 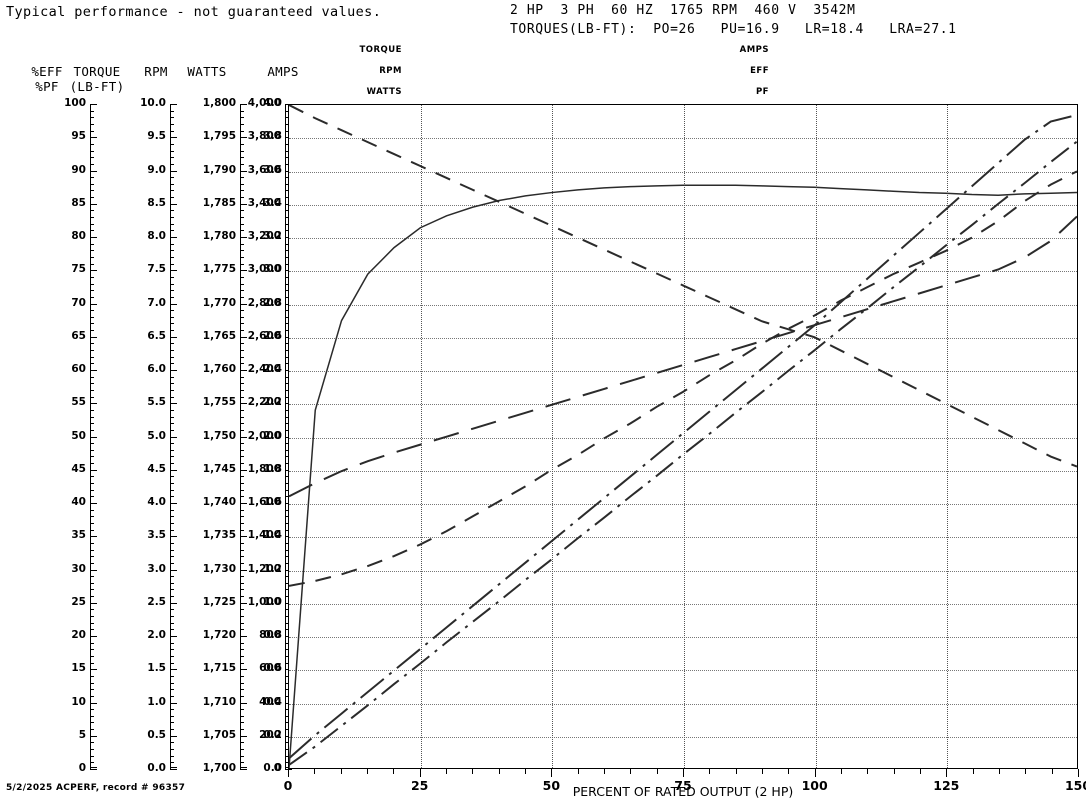 What do you see at coordinates (219, 335) in the screenshot?
I see `y-tick-label-rpm: 1,765` at bounding box center [219, 335].